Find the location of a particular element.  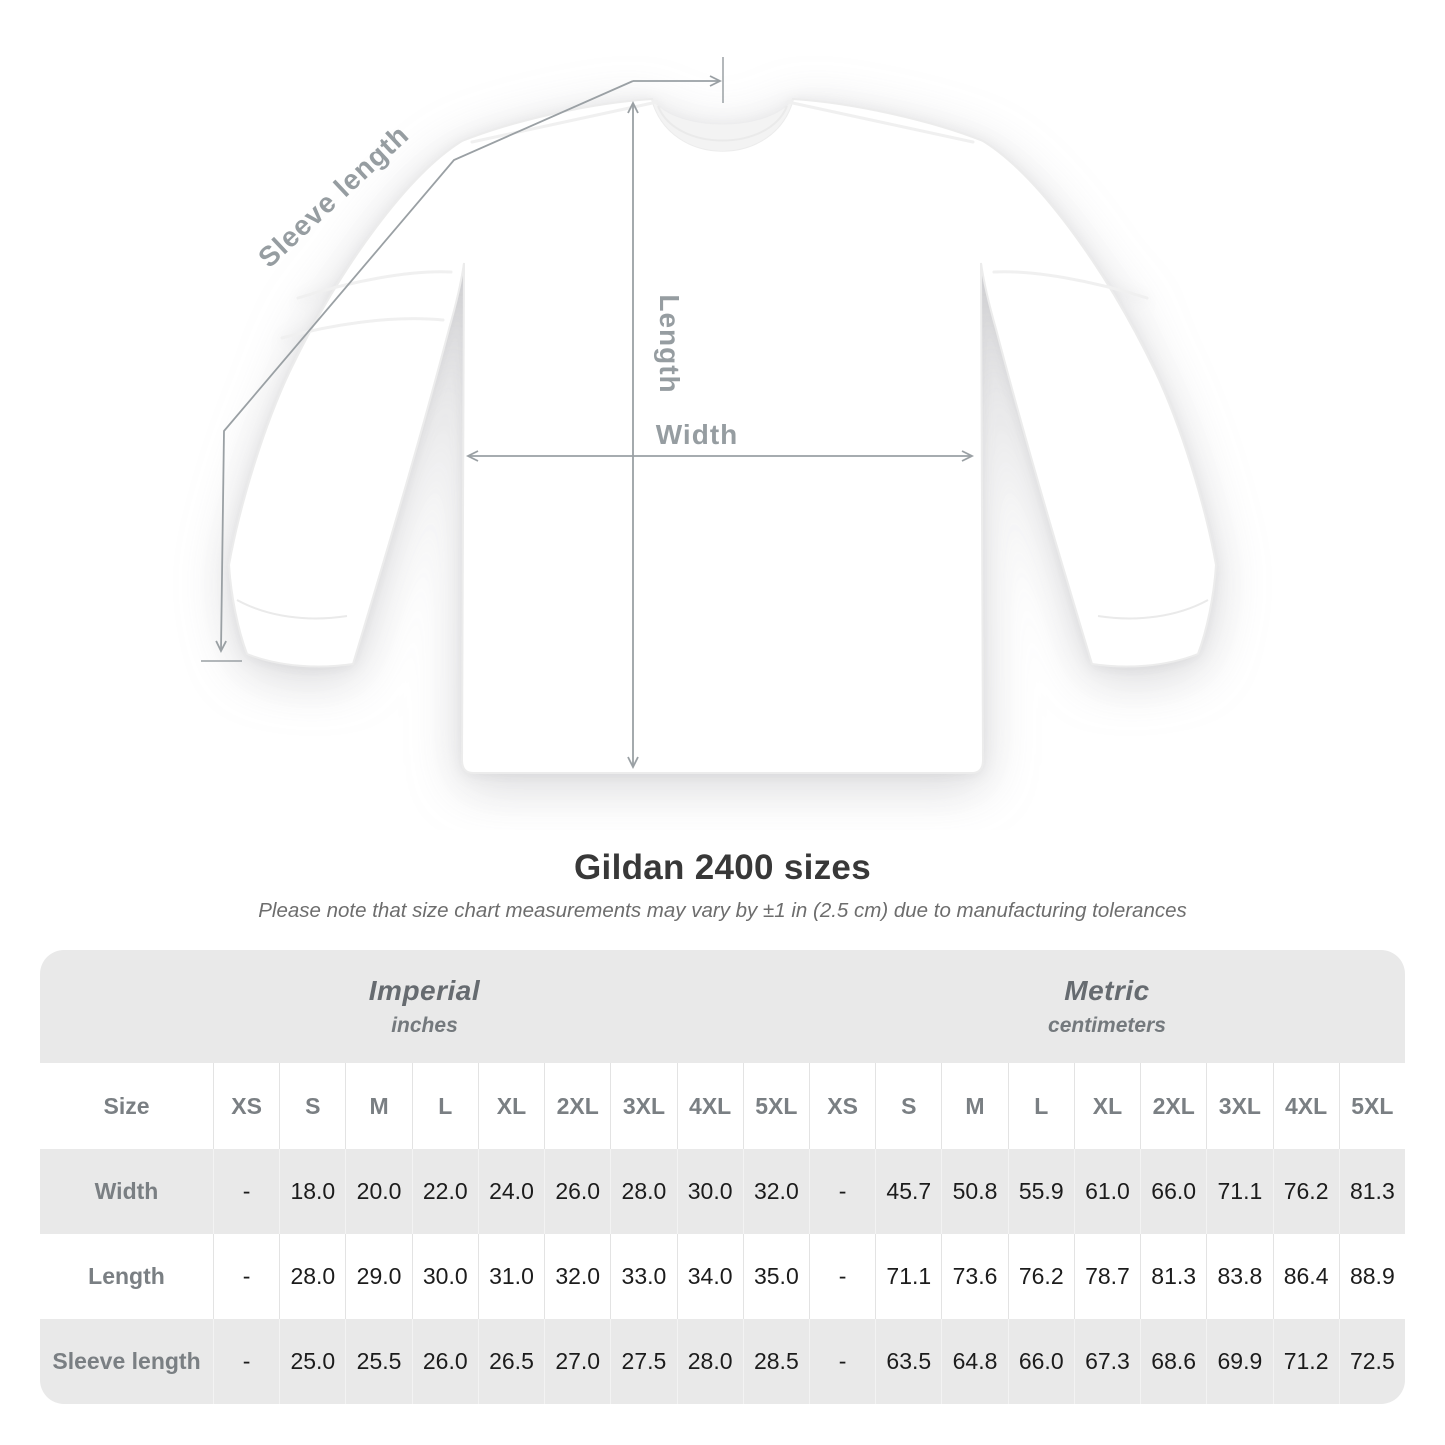

width-label: Width is located at coordinates (697, 434).